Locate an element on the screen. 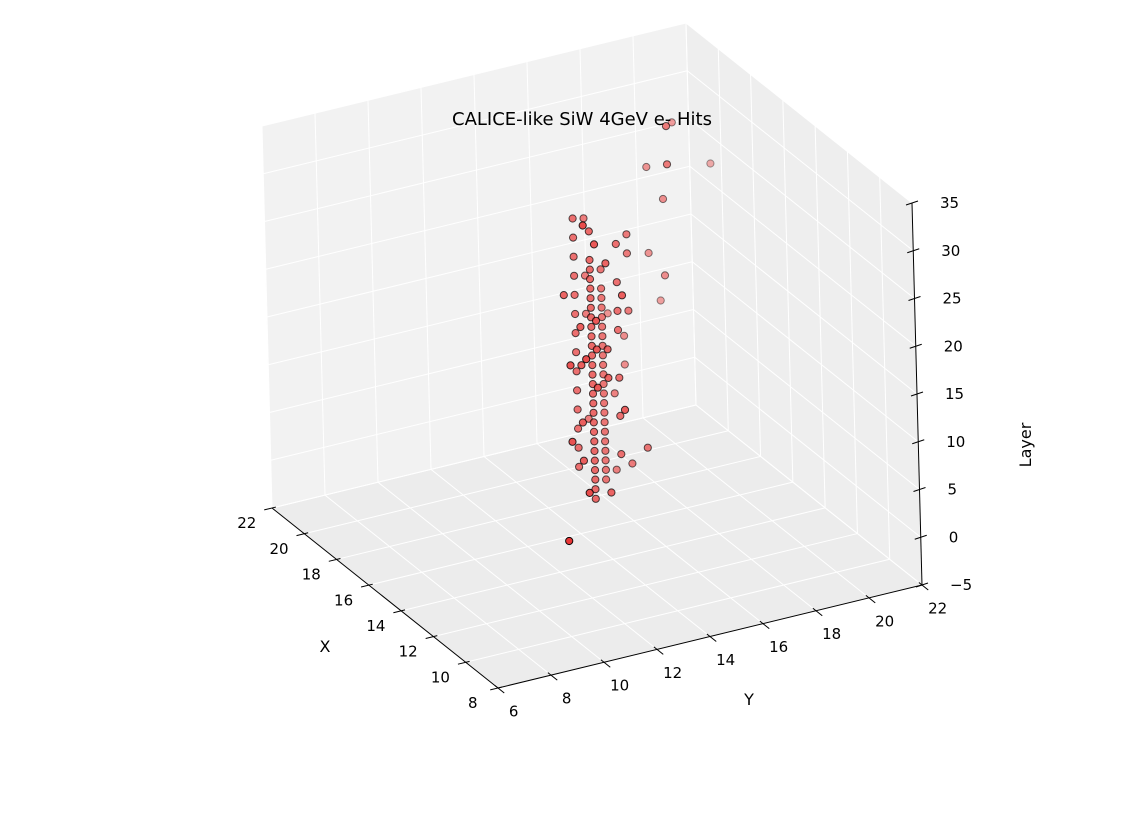 Image resolution: width=1136 pixels, height=813 pixels. x-tick-label: 12 is located at coordinates (408, 652).